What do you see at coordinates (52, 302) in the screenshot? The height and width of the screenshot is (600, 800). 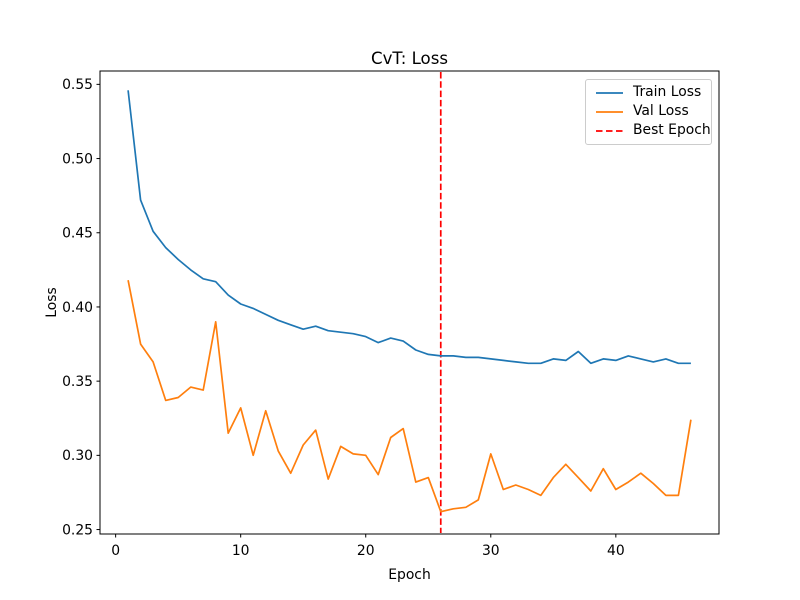 I see `y-axis-label: Loss` at bounding box center [52, 302].